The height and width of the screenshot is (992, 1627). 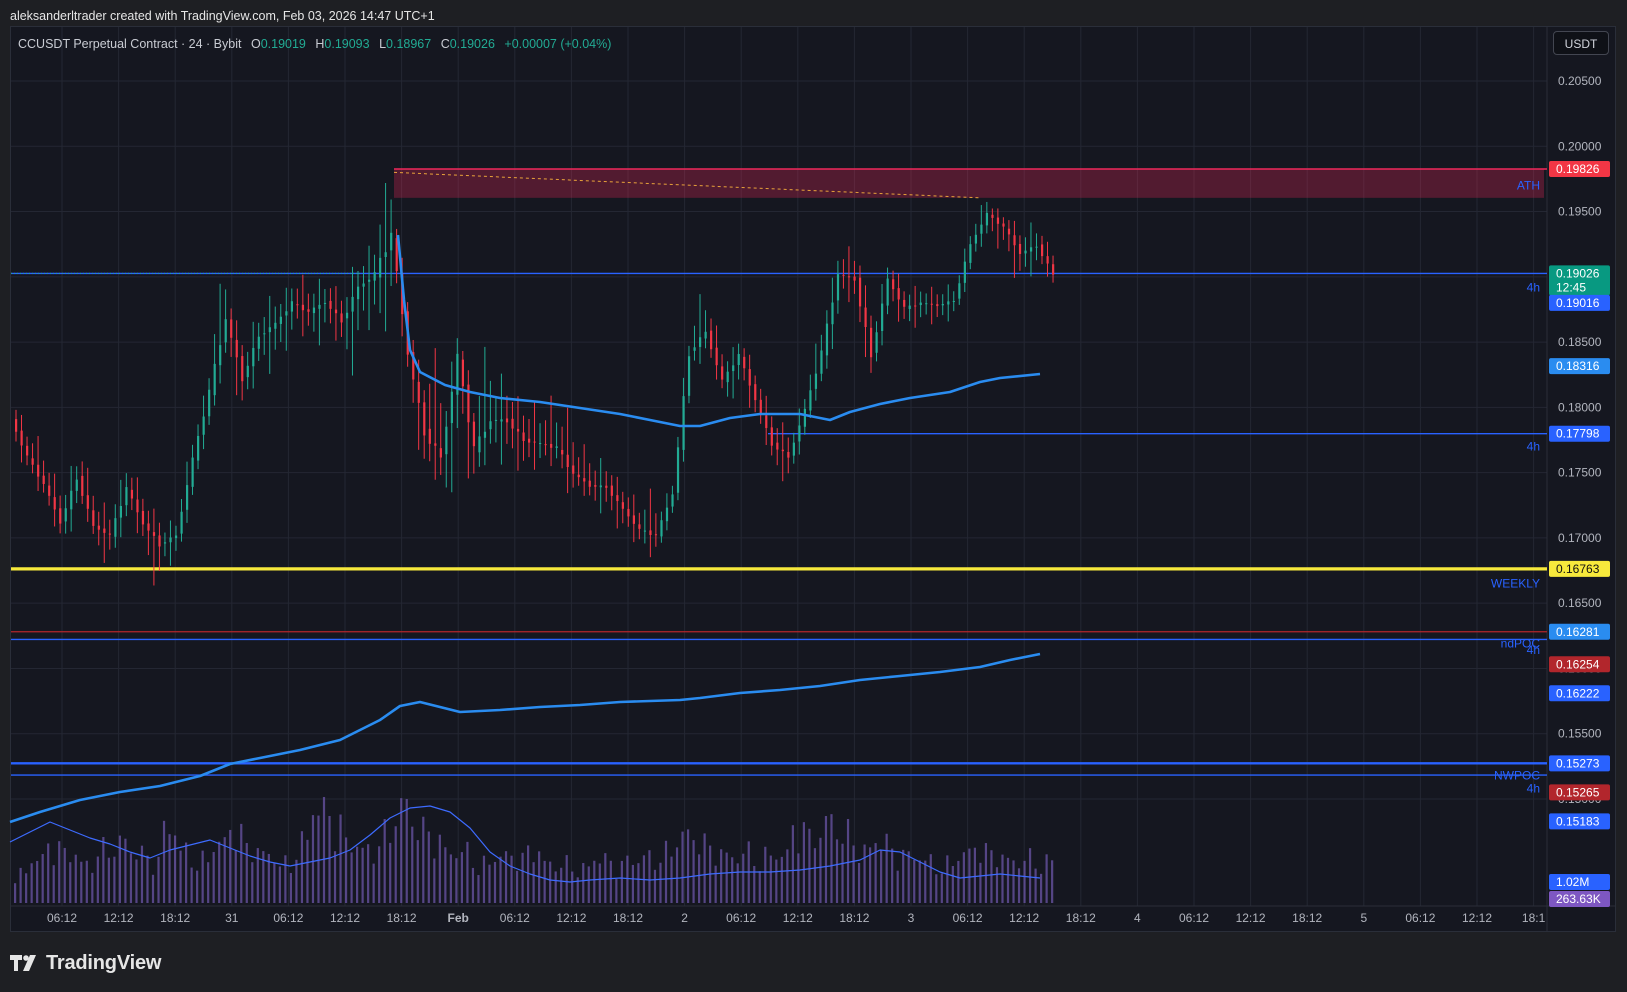 What do you see at coordinates (85, 963) in the screenshot?
I see `tradingview-logo: TradingView` at bounding box center [85, 963].